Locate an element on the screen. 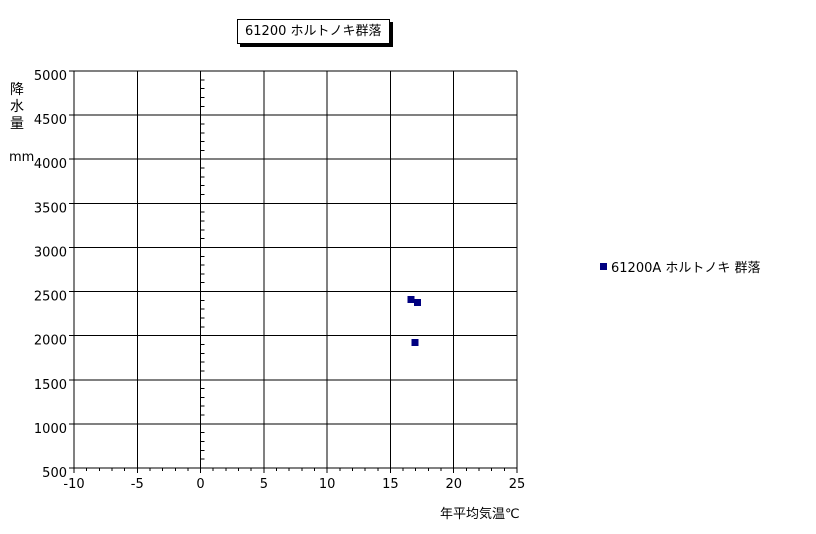 This screenshot has width=816, height=534. chart-title: 61200 ホルトノキ群落 is located at coordinates (313, 31).